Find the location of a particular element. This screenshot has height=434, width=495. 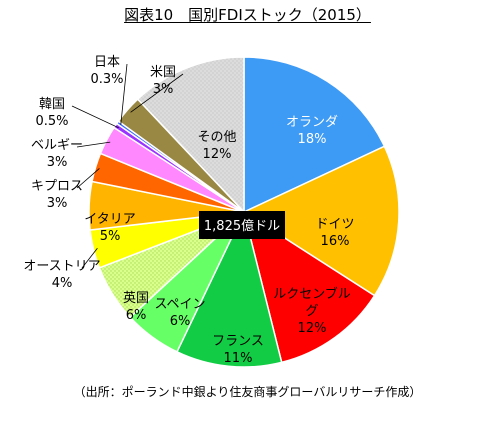

slice-label: ベルギー is located at coordinates (57, 145).